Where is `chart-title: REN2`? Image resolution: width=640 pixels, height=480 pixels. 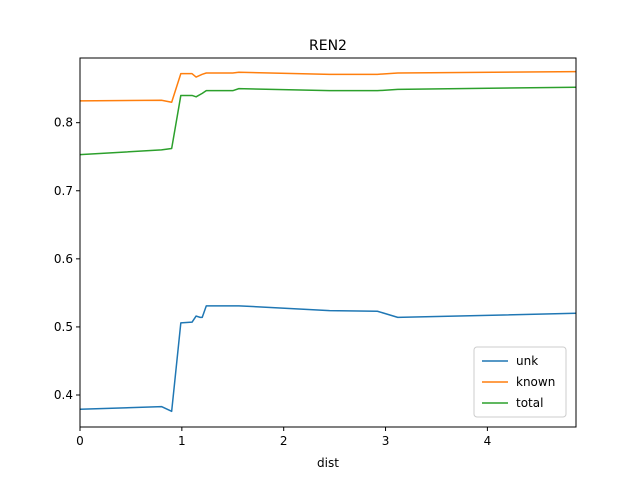 chart-title: REN2 is located at coordinates (328, 46).